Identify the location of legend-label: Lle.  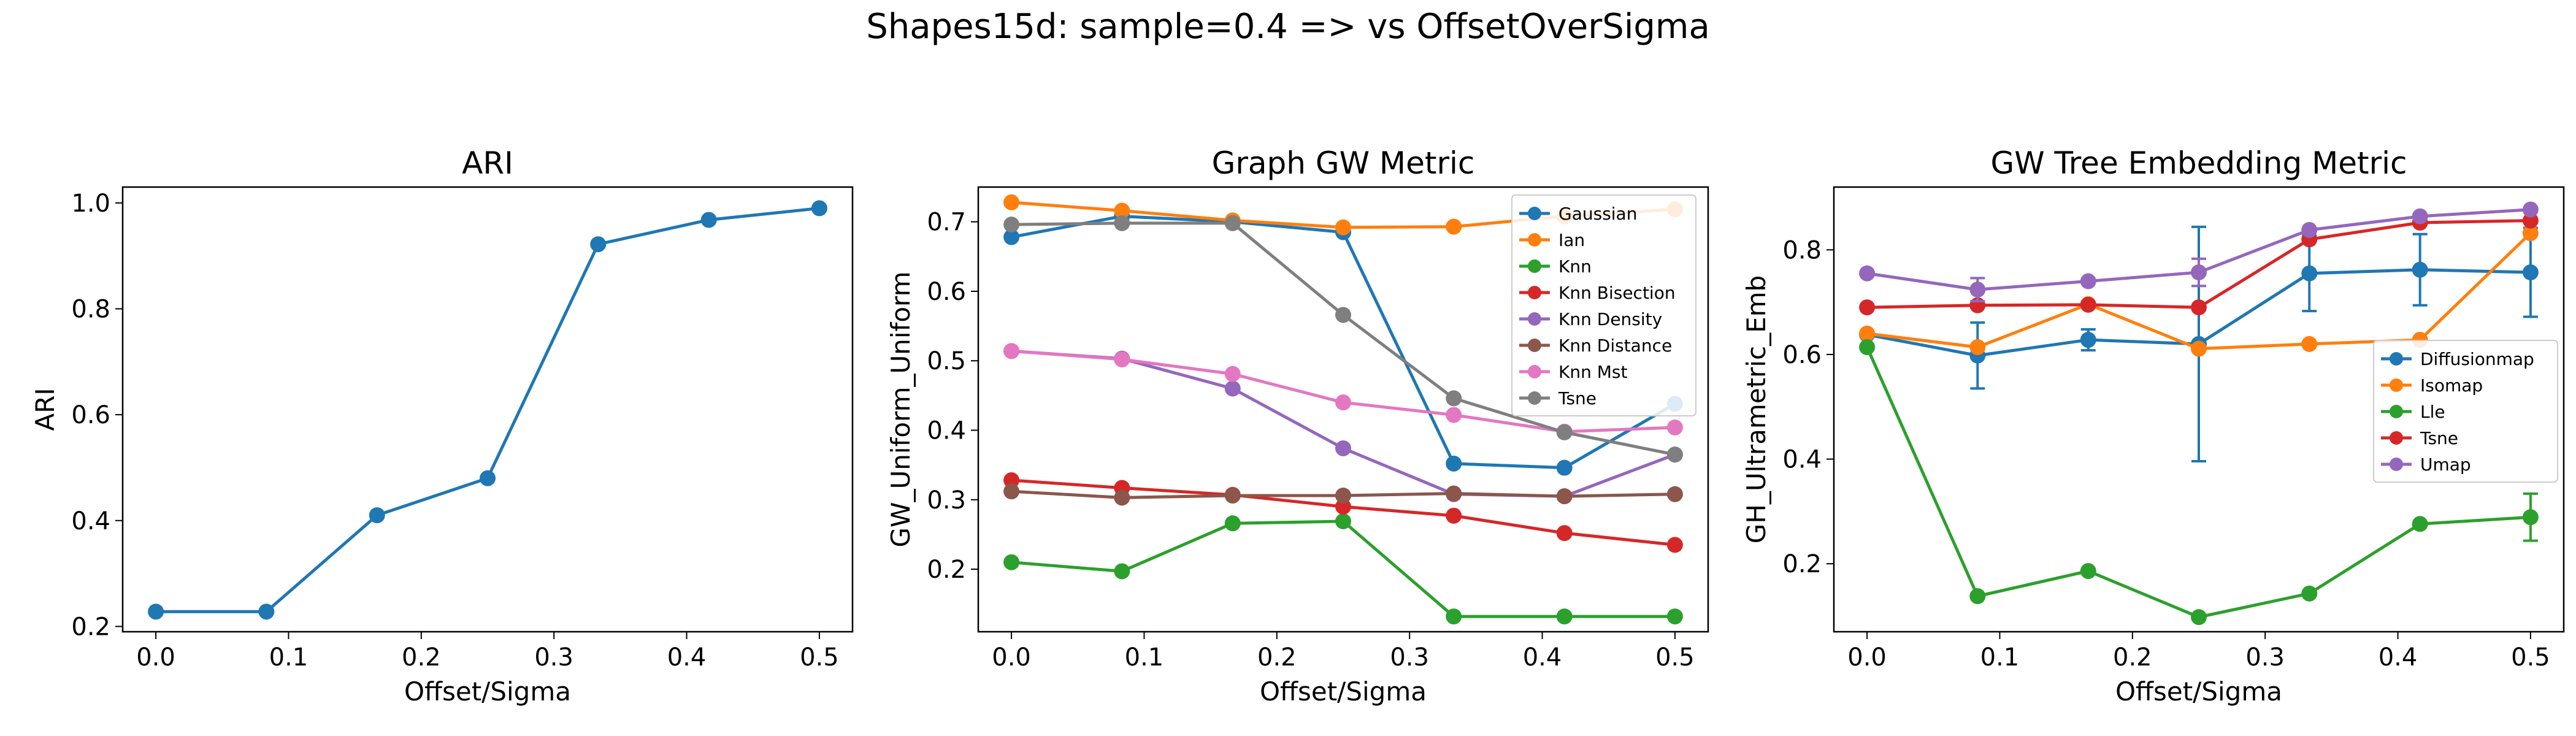
(2432, 412).